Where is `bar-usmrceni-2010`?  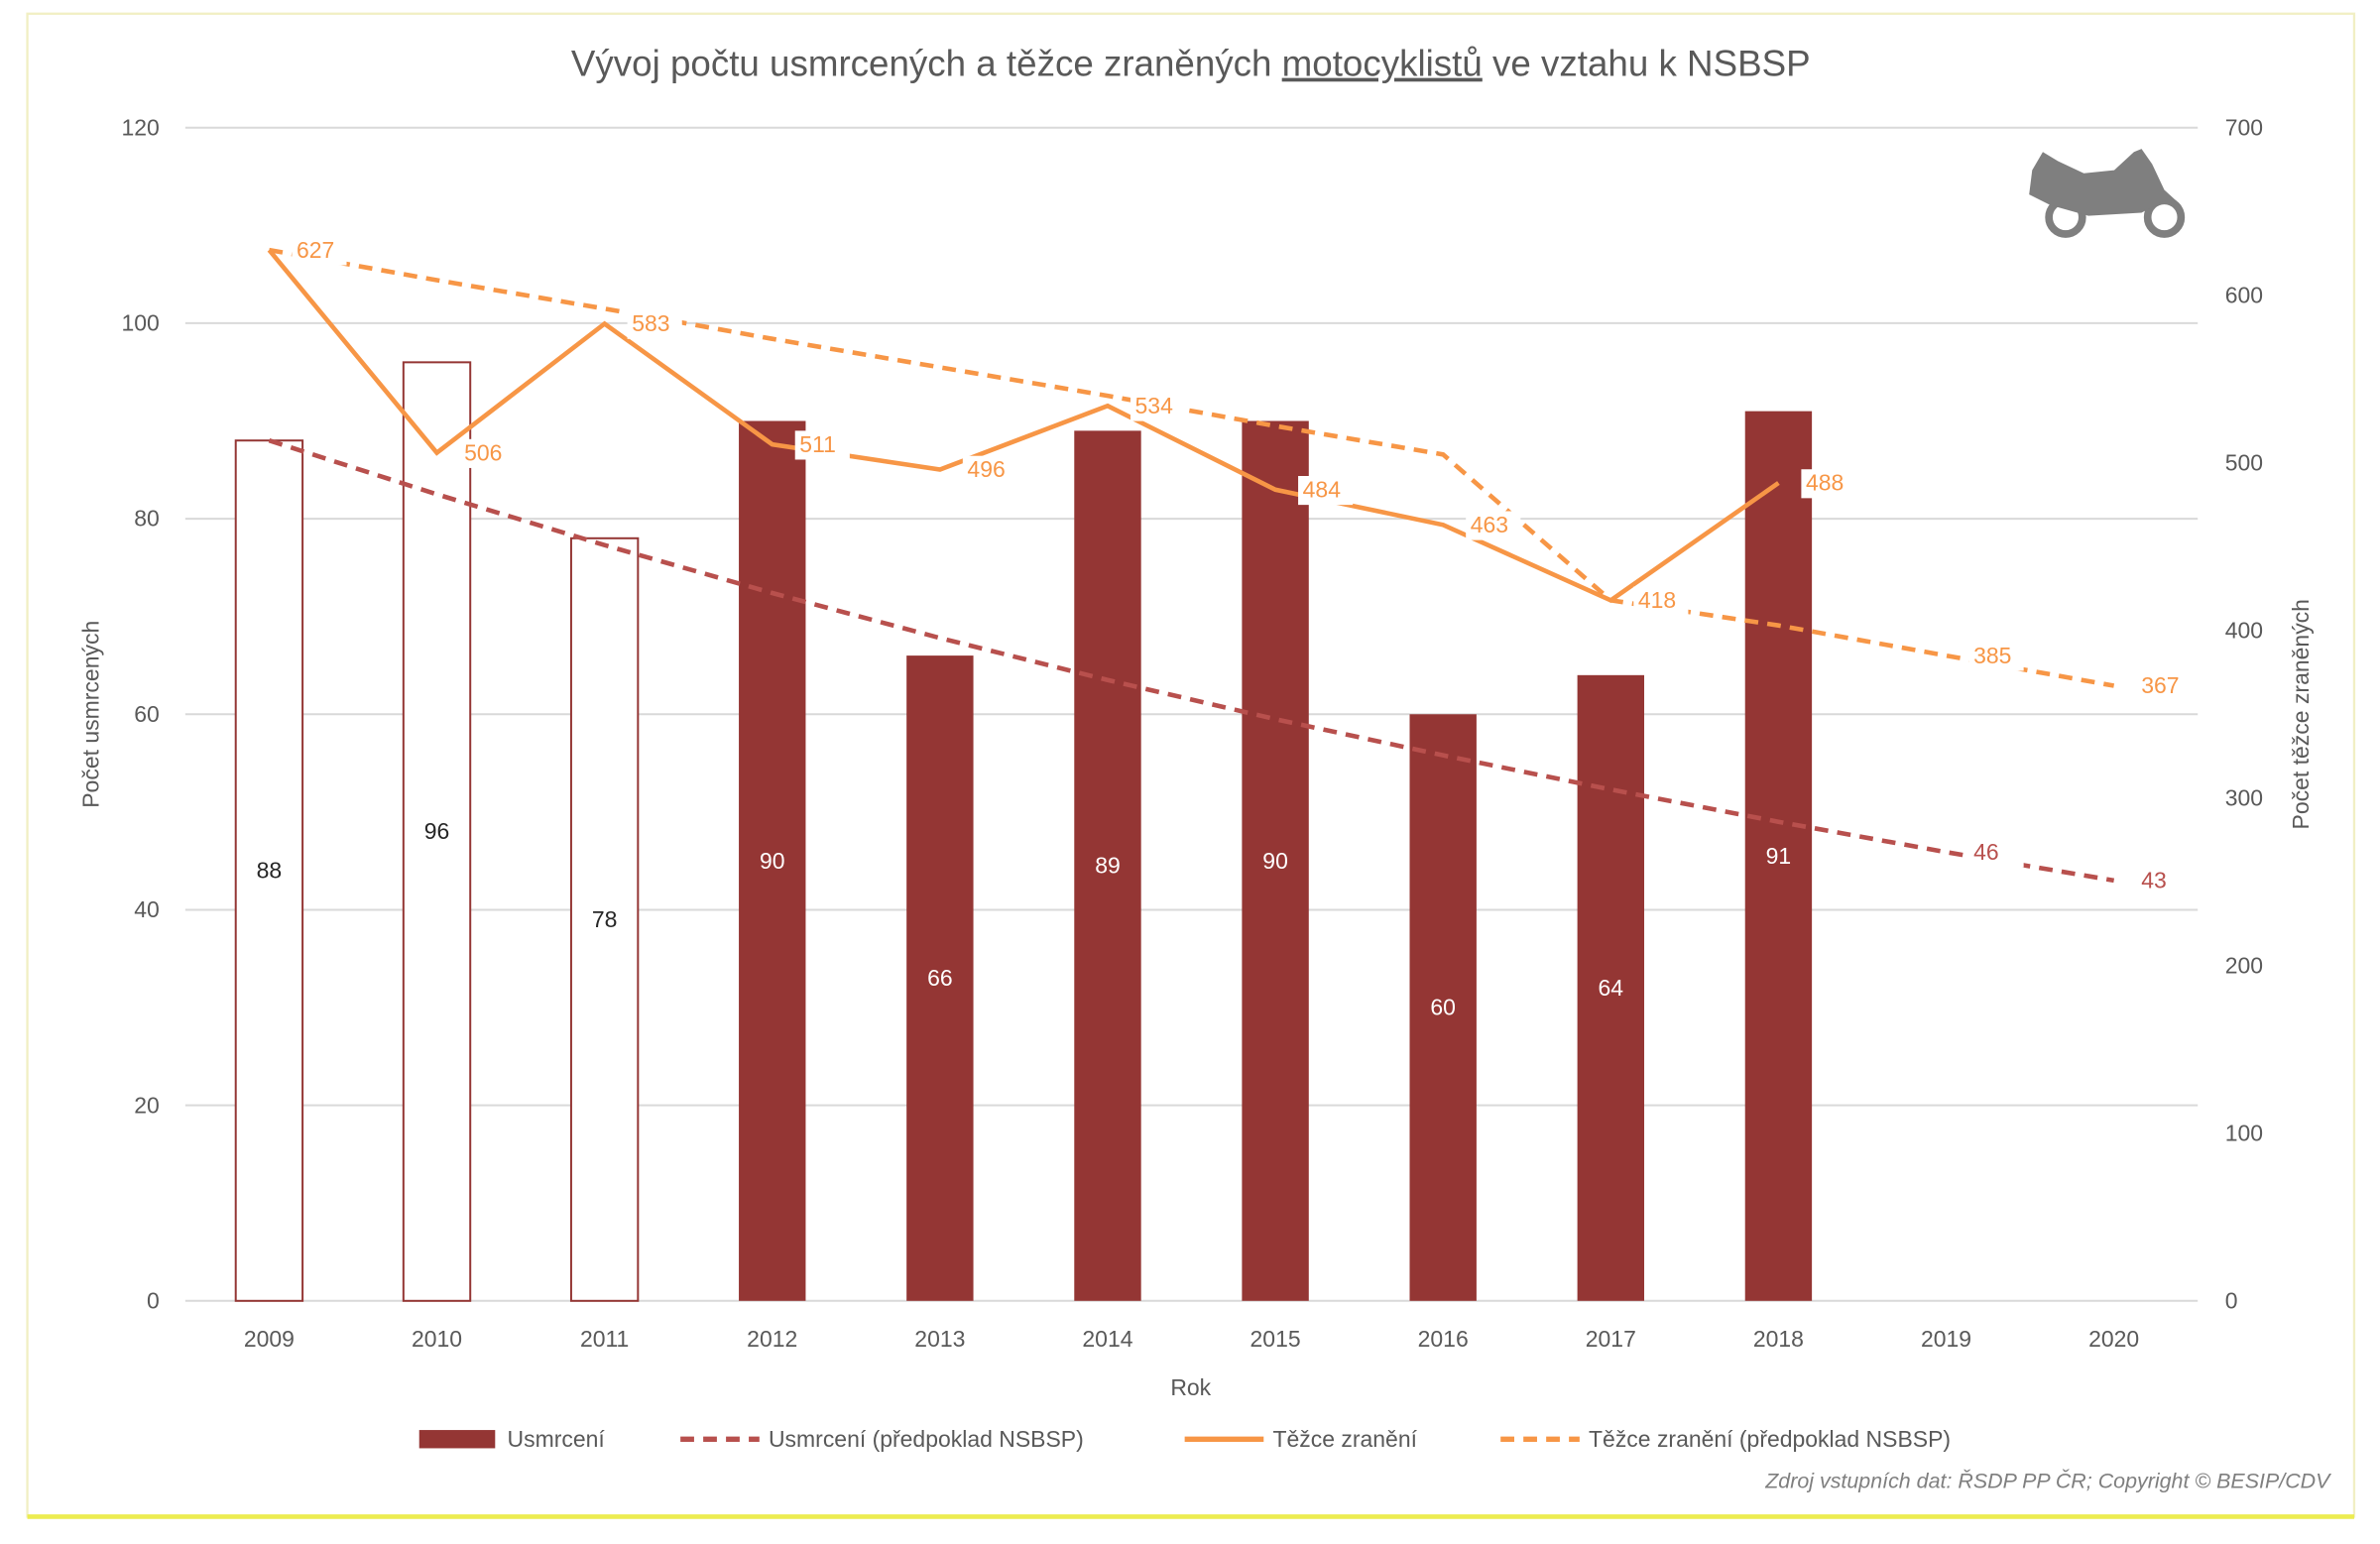 bar-usmrceni-2010 is located at coordinates (437, 831).